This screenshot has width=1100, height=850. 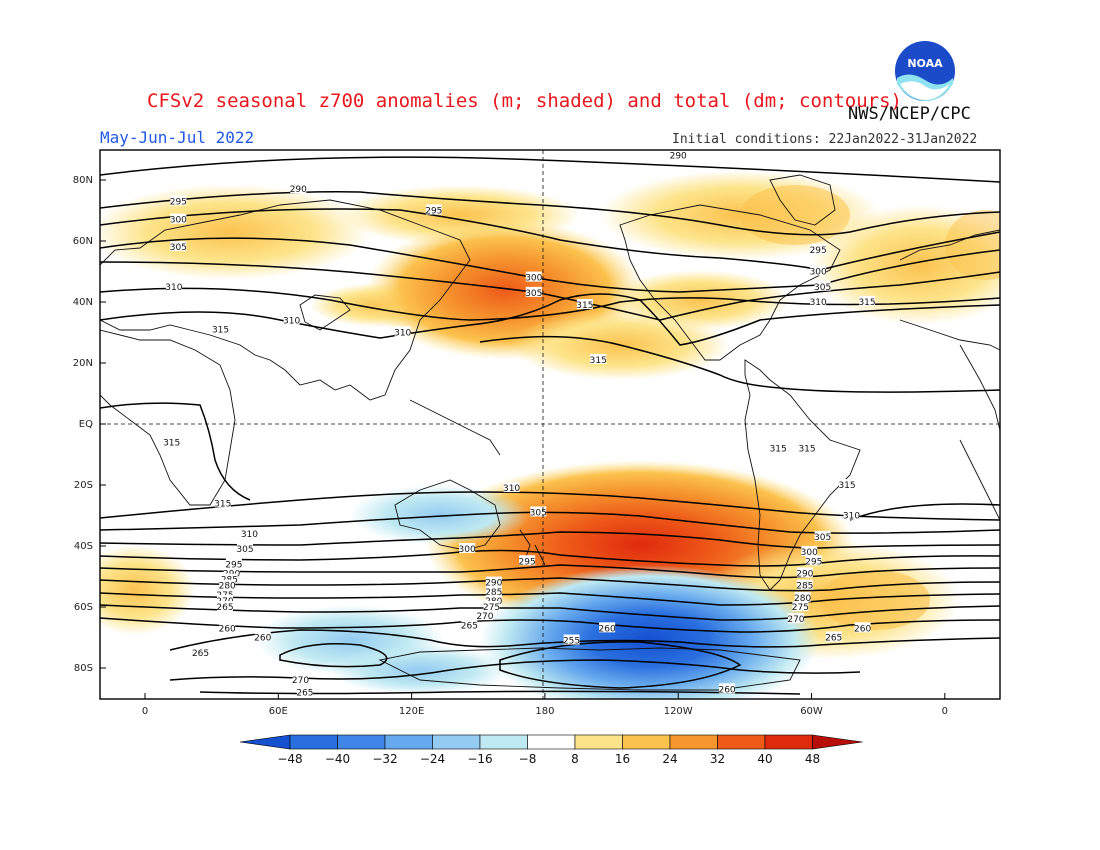 I want to click on colorbar-label: −16, so click(x=479, y=759).